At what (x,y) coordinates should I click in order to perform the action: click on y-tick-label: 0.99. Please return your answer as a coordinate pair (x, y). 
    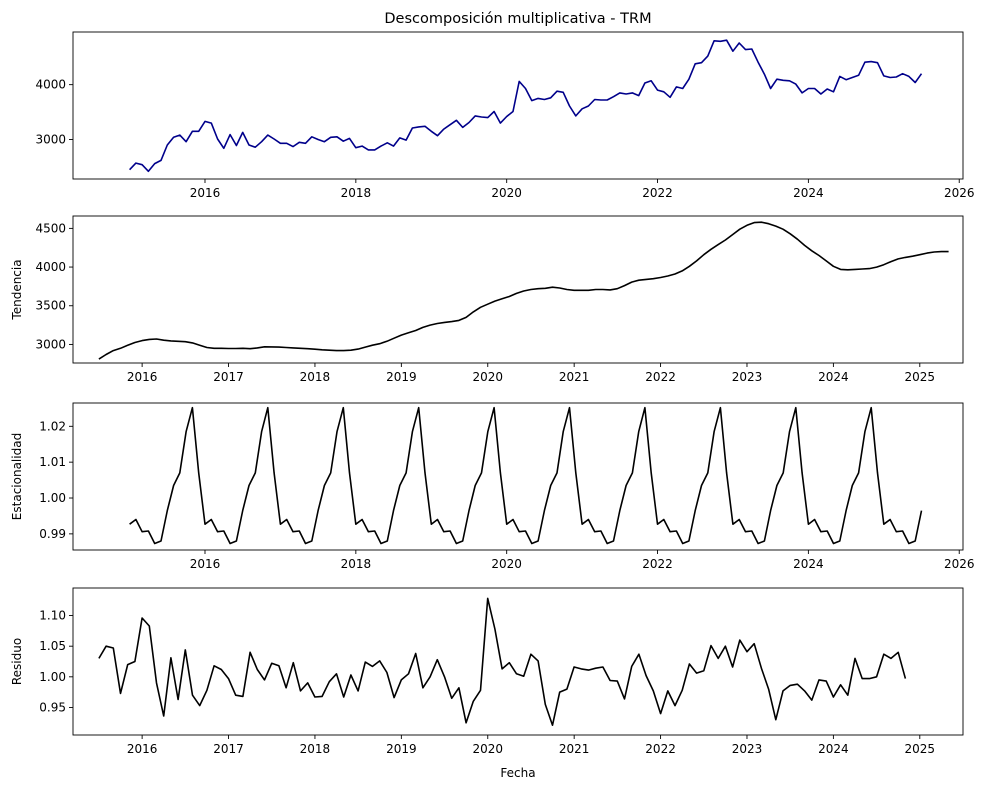
    Looking at the image, I should click on (52, 534).